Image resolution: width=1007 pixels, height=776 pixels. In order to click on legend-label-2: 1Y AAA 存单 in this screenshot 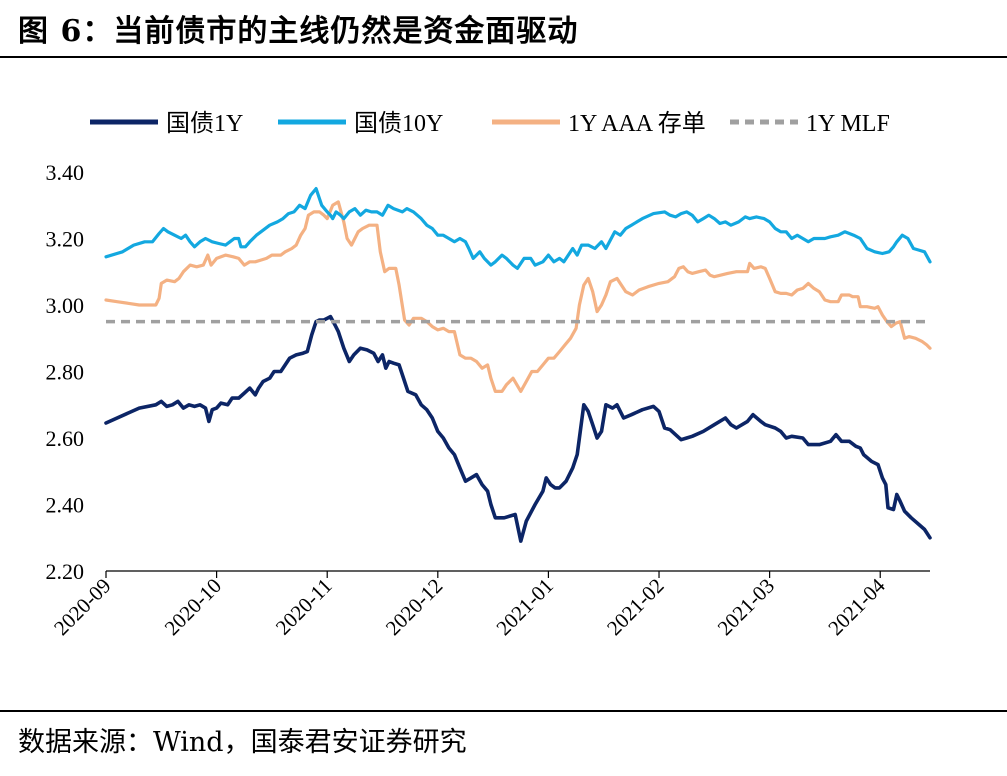, I will do `click(637, 123)`.